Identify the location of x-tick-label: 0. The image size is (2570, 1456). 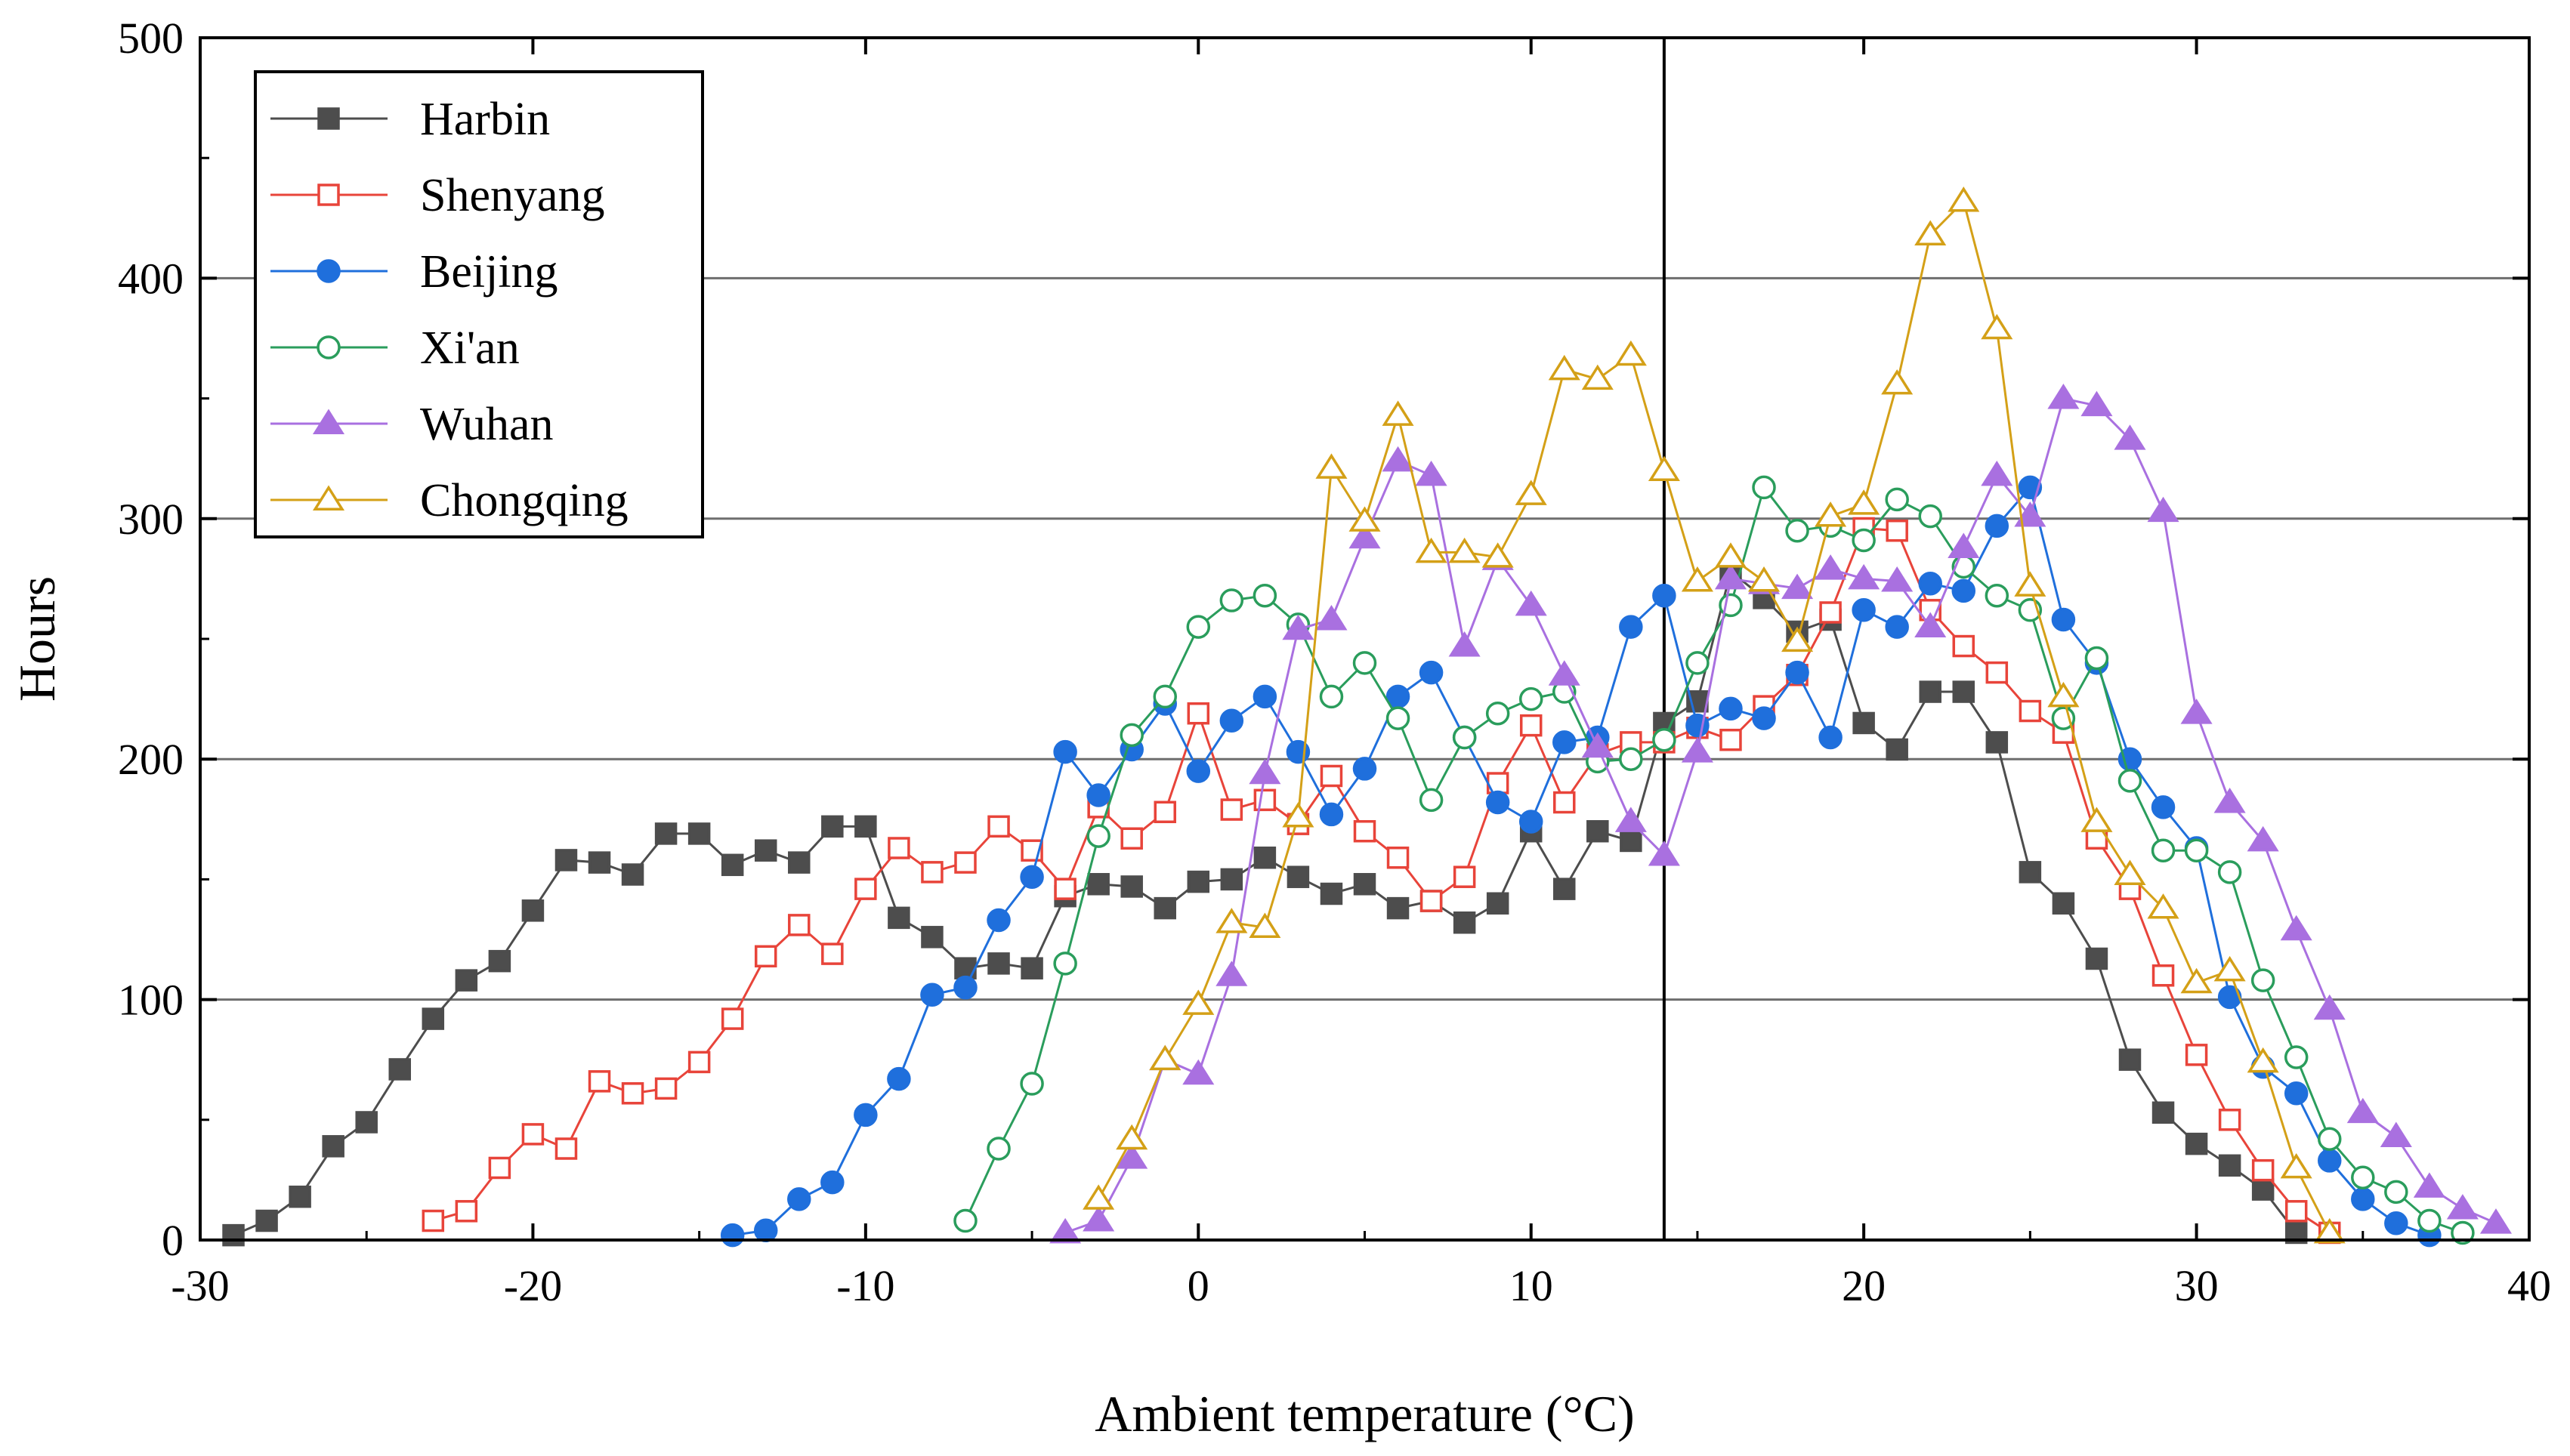
(1198, 1285).